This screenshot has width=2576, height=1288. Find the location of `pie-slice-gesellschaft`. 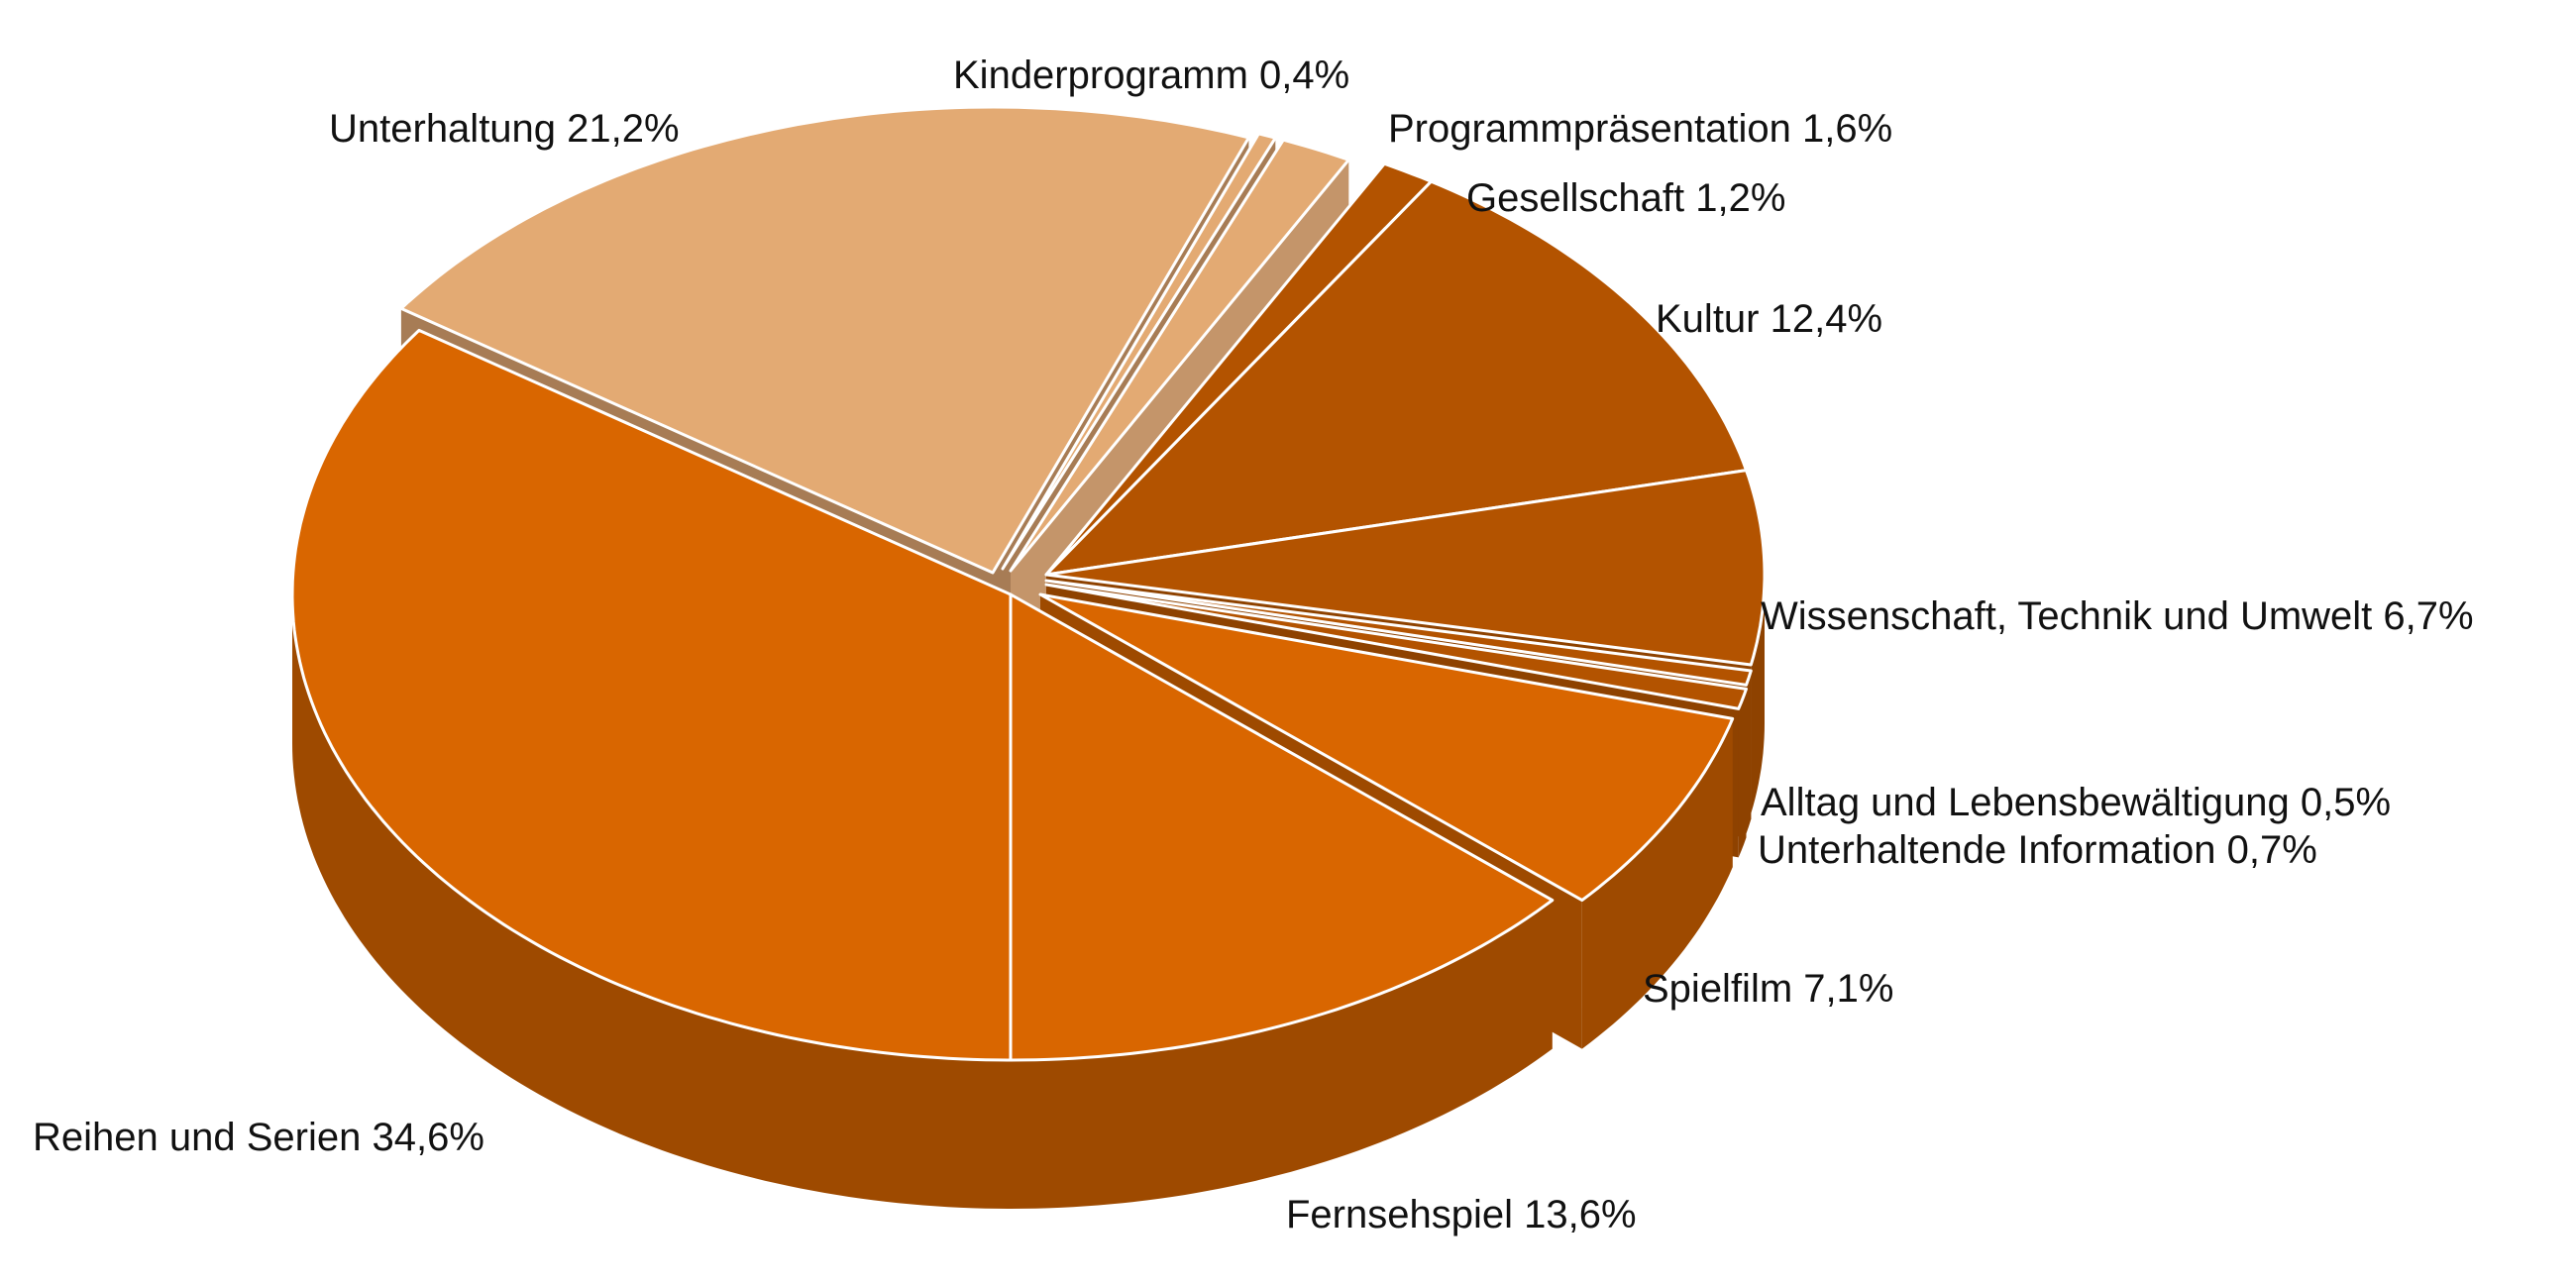

pie-slice-gesellschaft is located at coordinates (1238, 369).